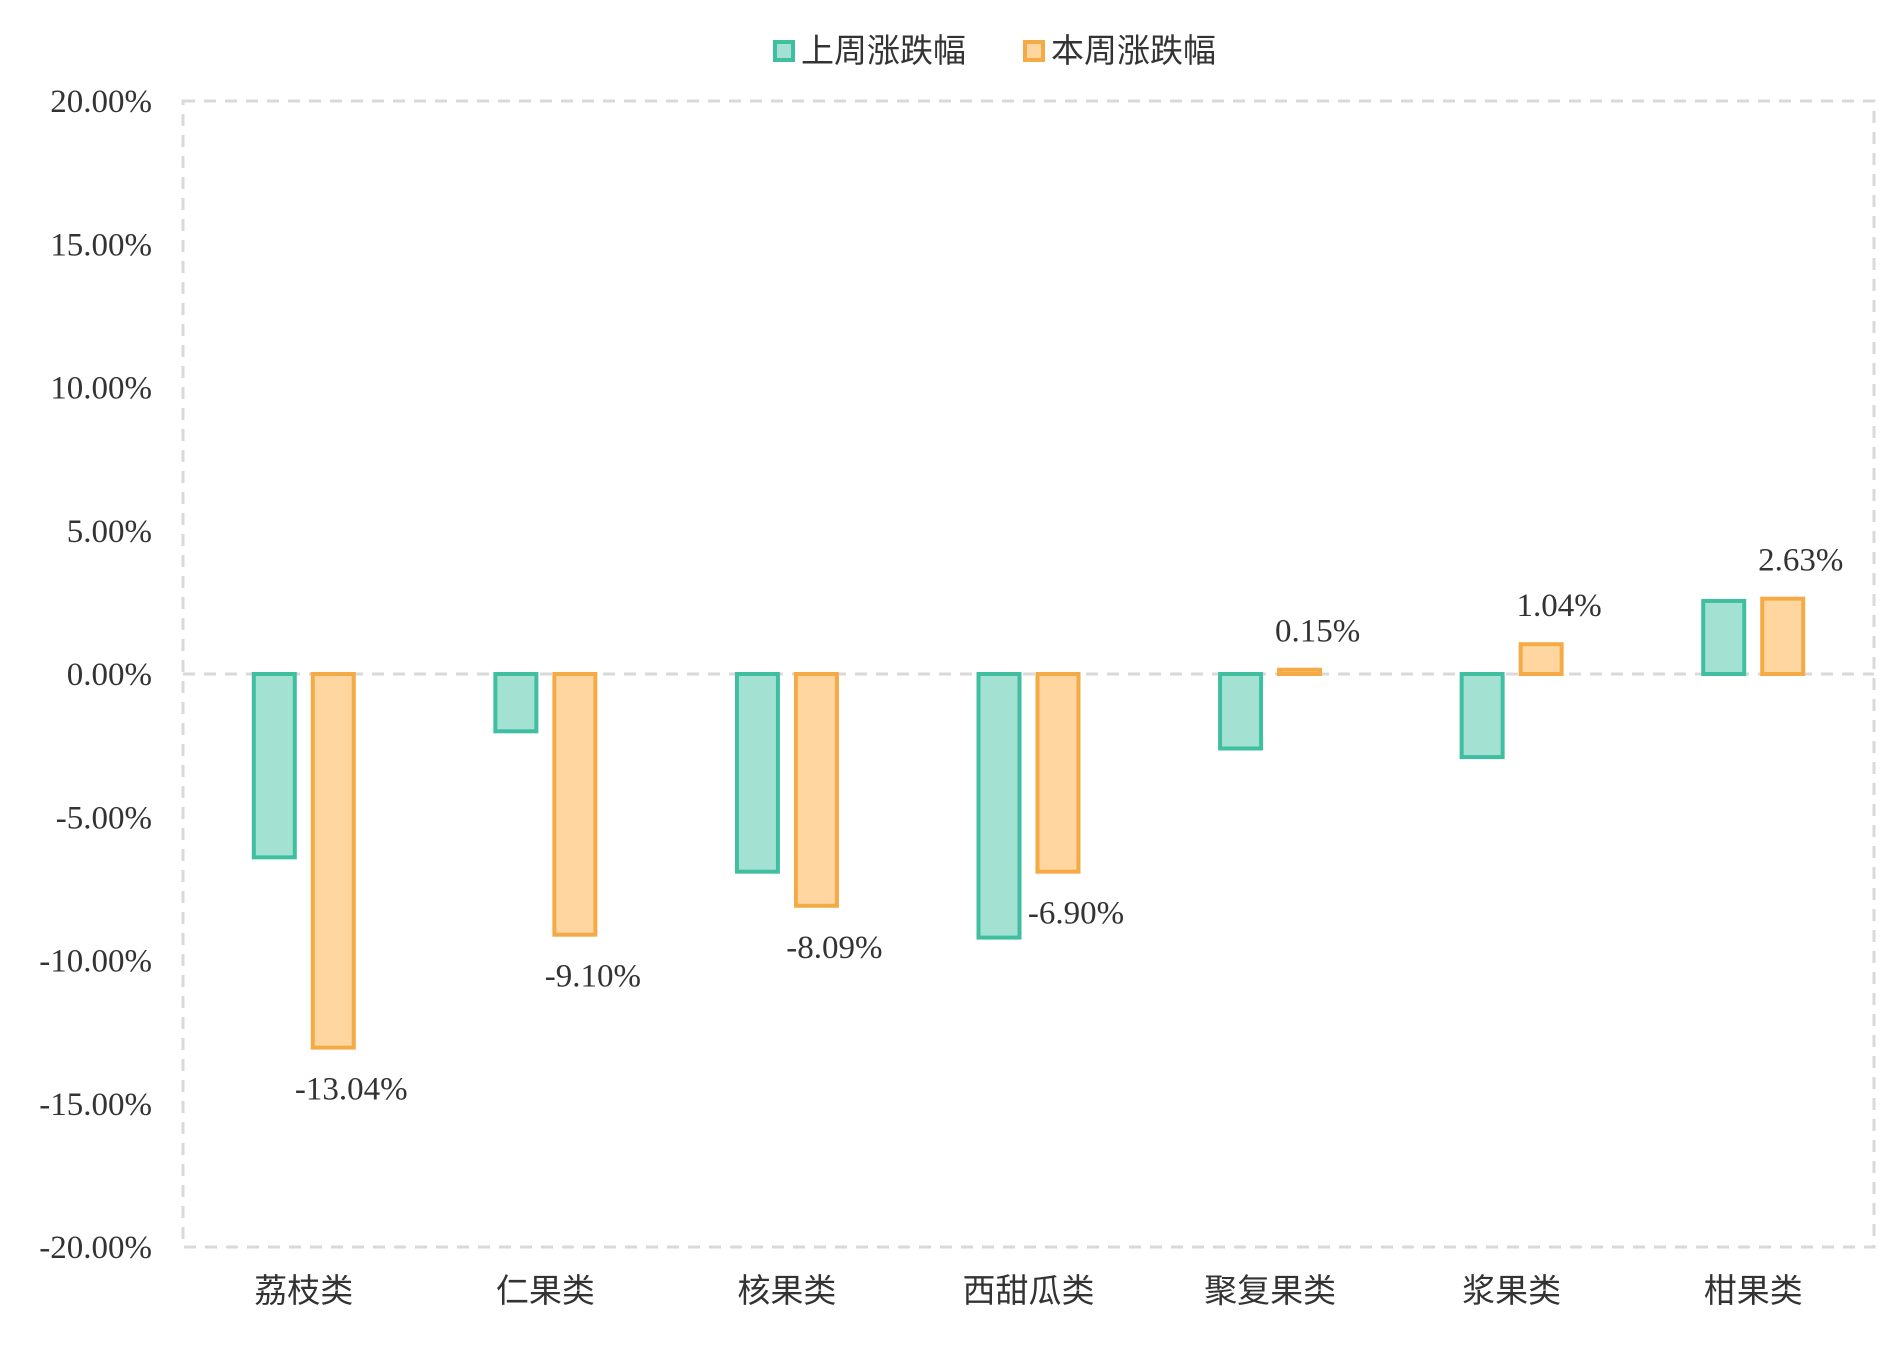 The width and height of the screenshot is (1902, 1354). Describe the element at coordinates (994, 50) in the screenshot. I see `legend: 上周涨跌幅 本周涨跌幅` at that location.